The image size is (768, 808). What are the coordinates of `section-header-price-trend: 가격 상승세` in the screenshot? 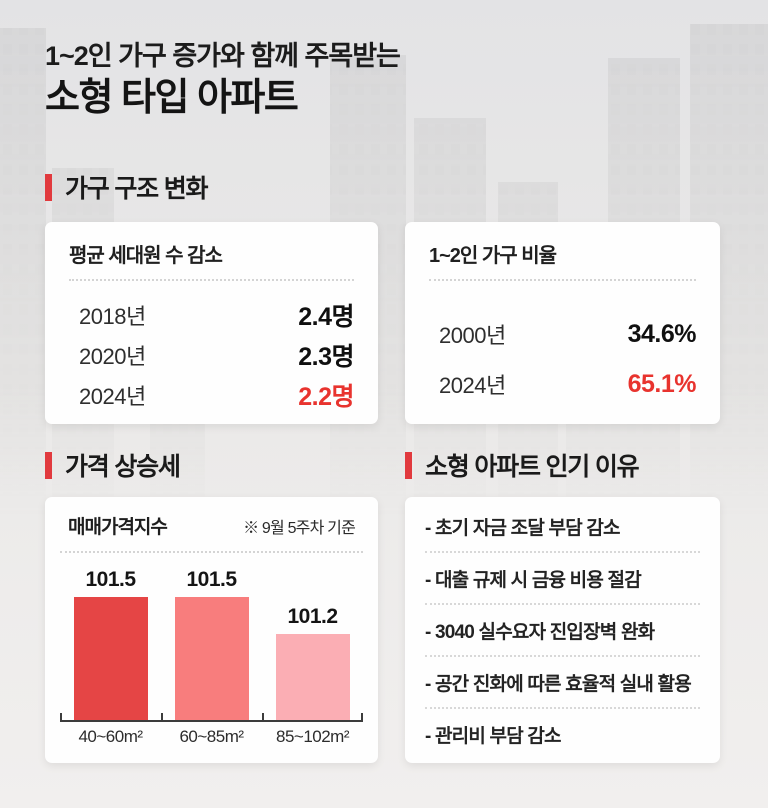 It's located at (113, 466).